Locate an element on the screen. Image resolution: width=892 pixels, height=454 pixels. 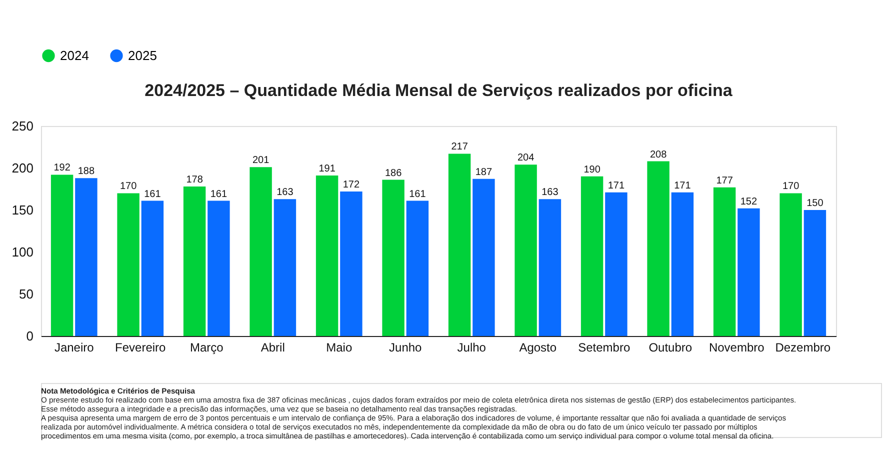
data-label: 152 is located at coordinates (749, 202).